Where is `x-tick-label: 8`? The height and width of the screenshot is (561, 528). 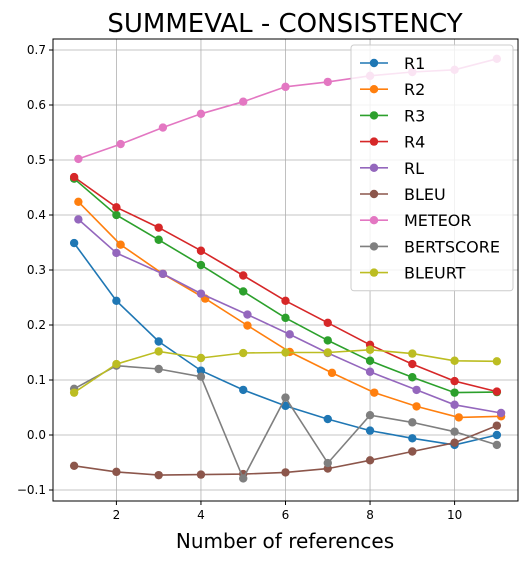 x-tick-label: 8 is located at coordinates (370, 515).